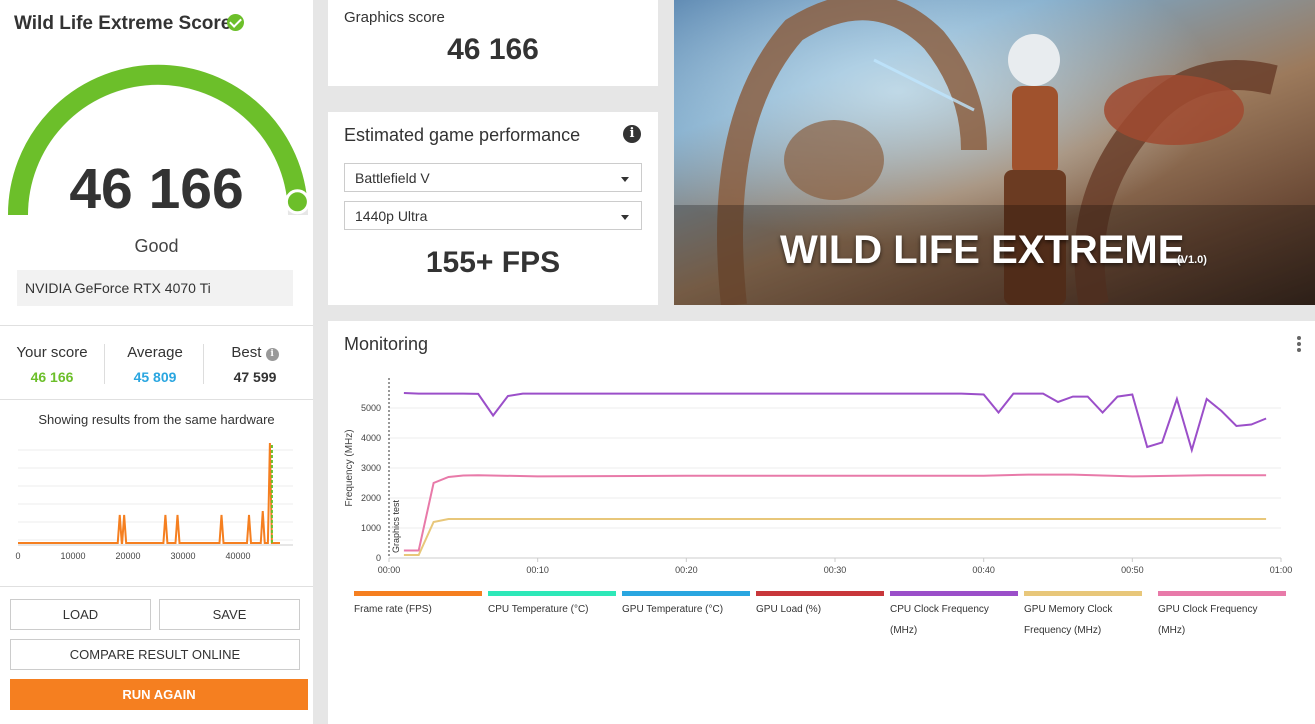 This screenshot has width=1315, height=724. I want to click on monitoring-title: Monitoring, so click(386, 344).